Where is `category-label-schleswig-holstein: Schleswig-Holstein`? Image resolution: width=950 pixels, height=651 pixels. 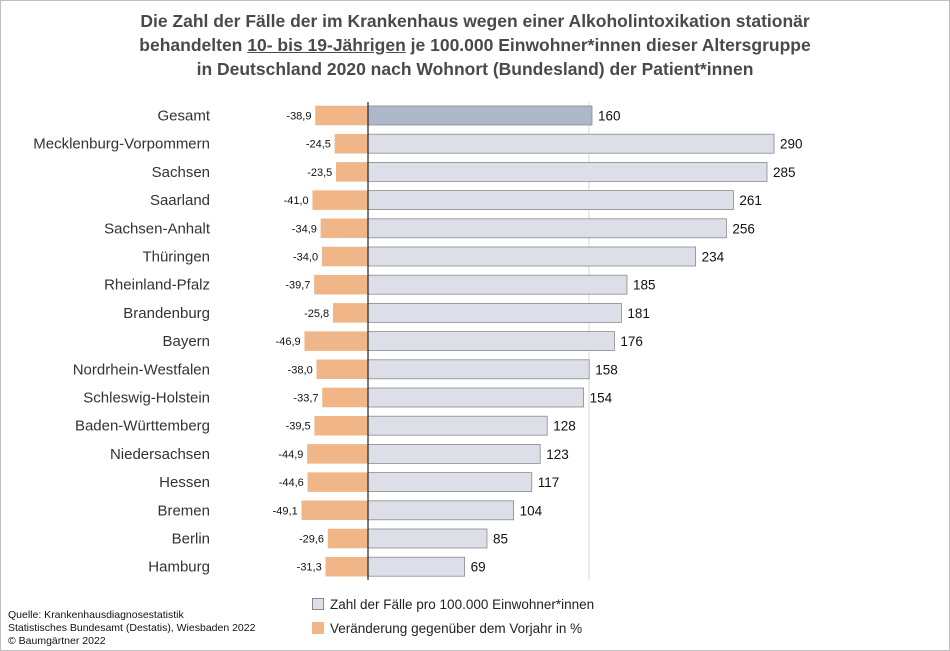 category-label-schleswig-holstein: Schleswig-Holstein is located at coordinates (146, 398).